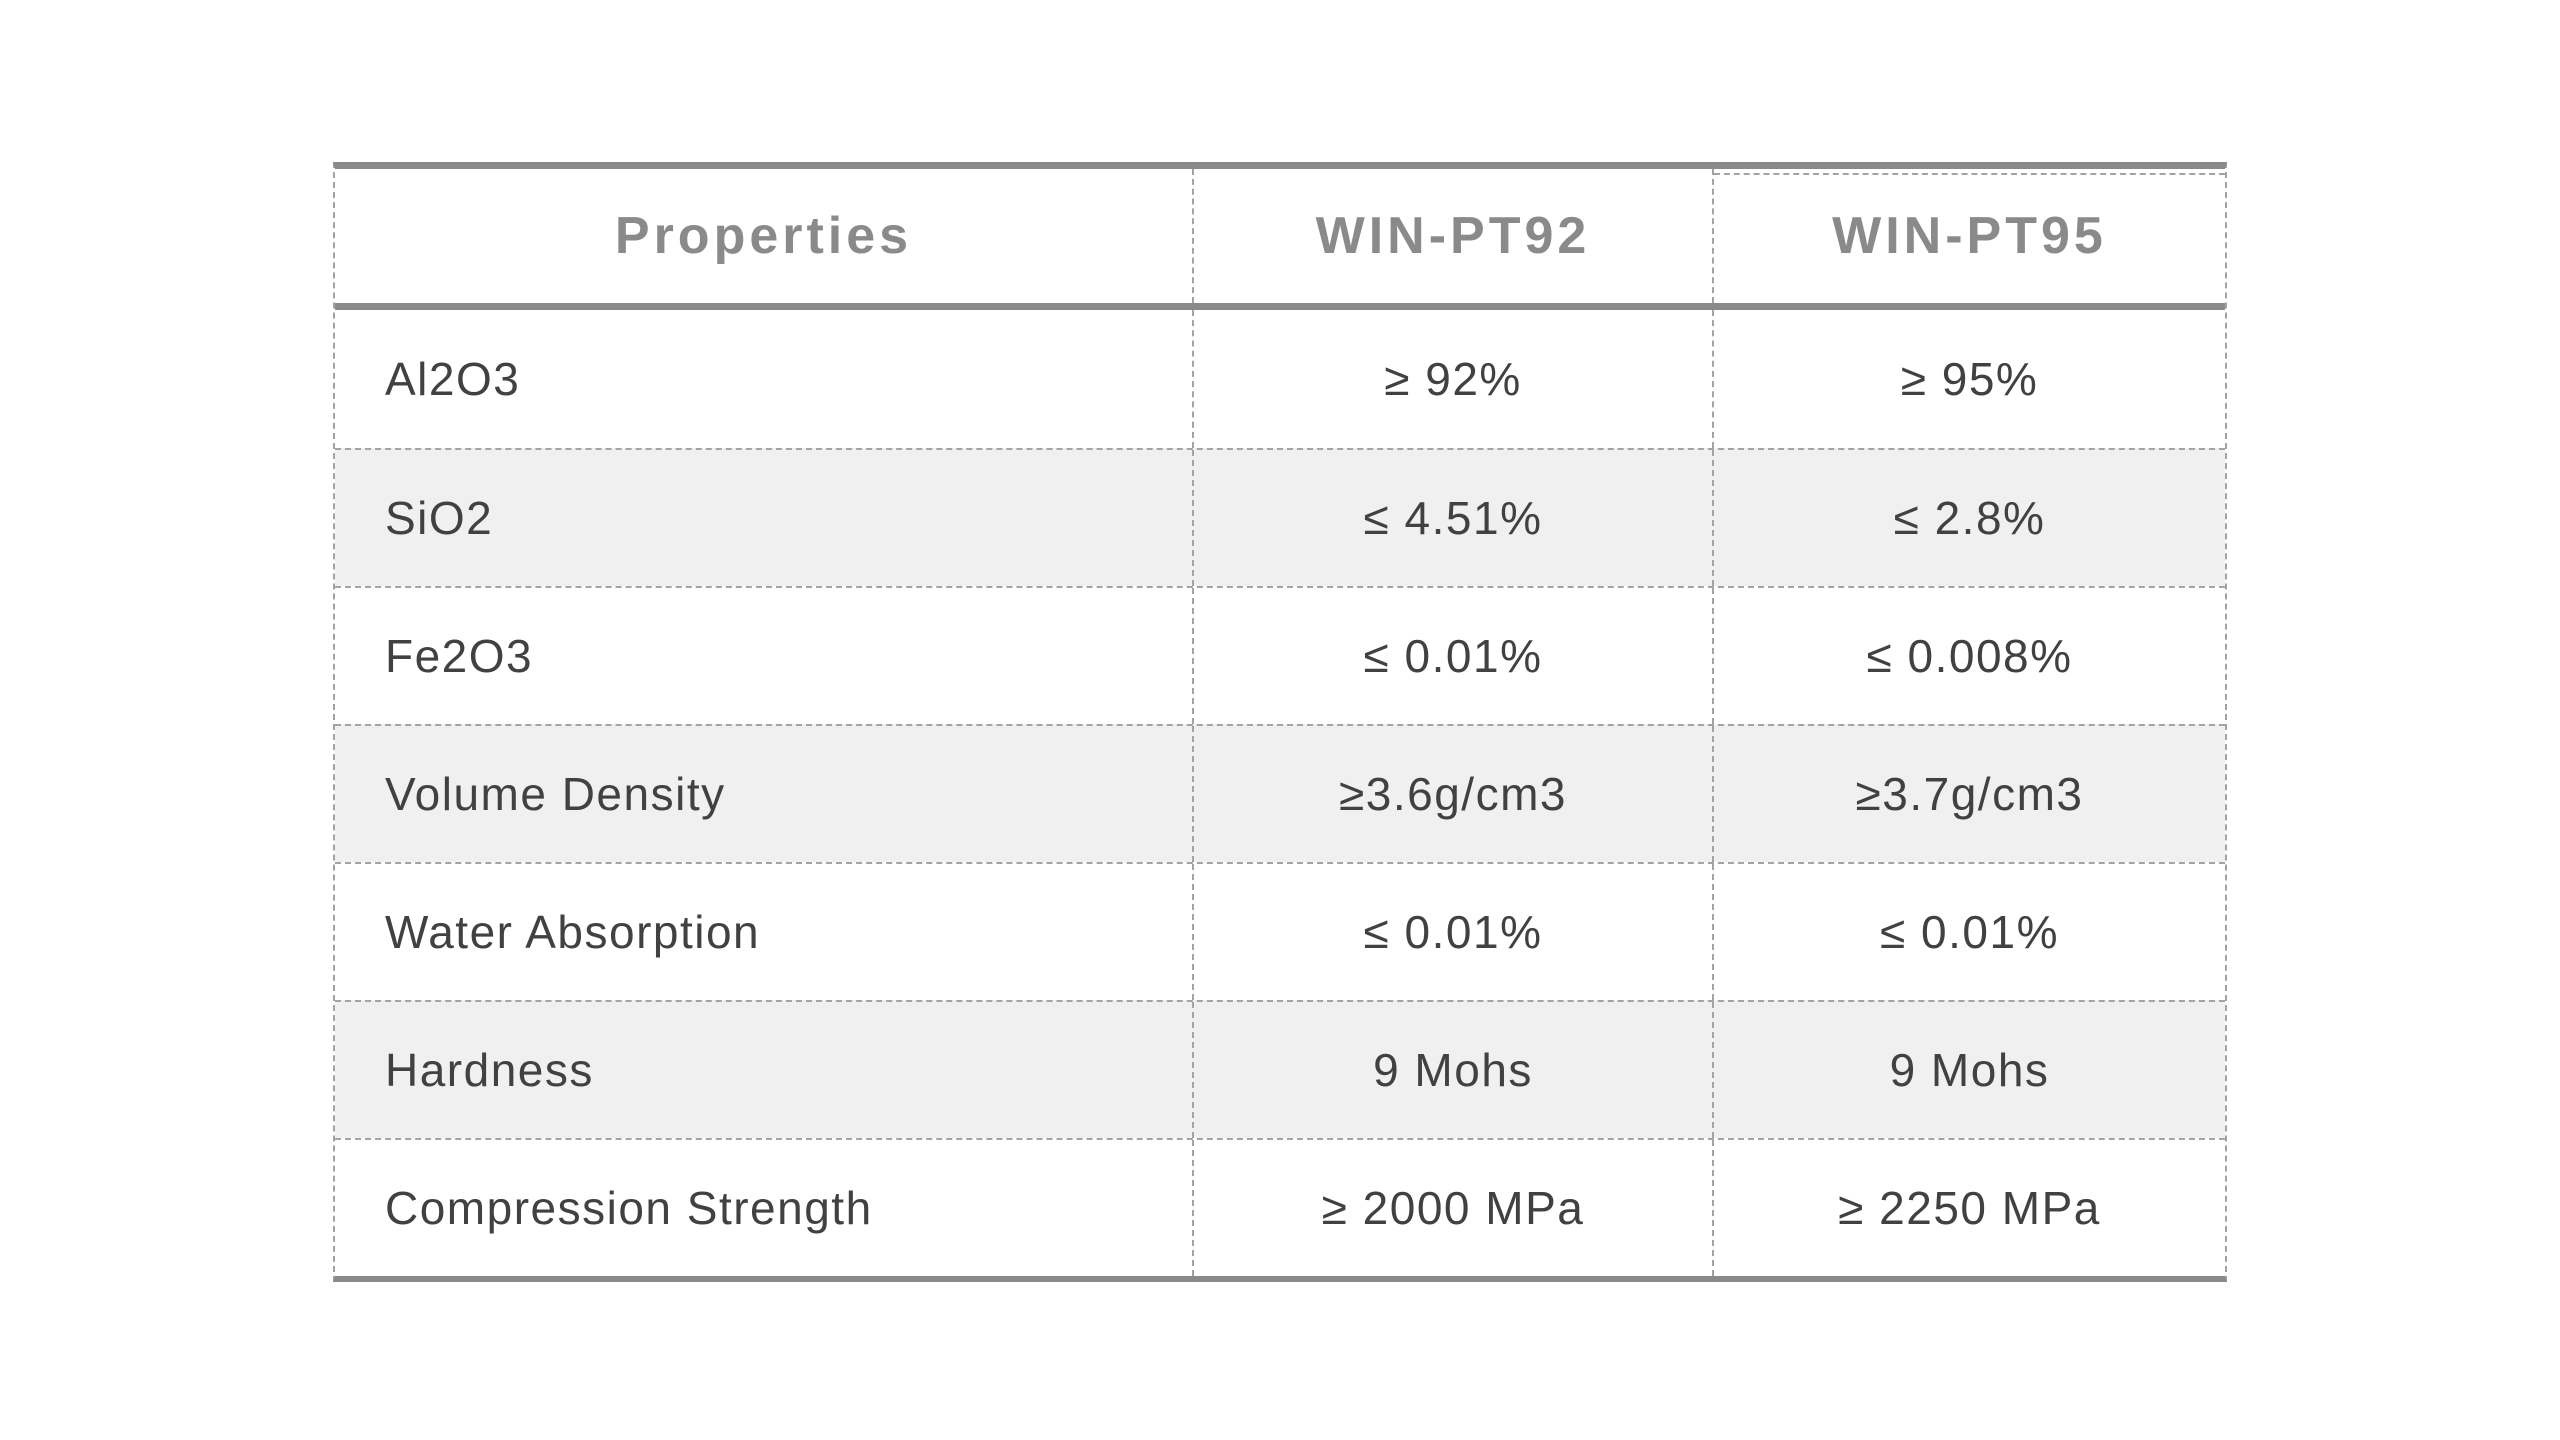 This screenshot has height=1440, width=2560. Describe the element at coordinates (1452, 1070) in the screenshot. I see `win-pt92-value-cell: 9 Mohs` at that location.